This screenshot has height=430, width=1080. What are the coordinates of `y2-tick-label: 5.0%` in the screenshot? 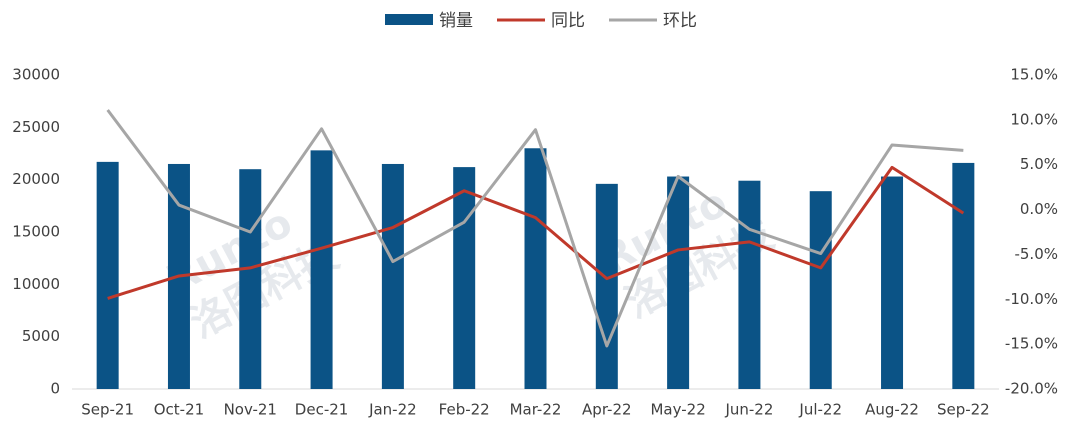 It's located at (1039, 164).